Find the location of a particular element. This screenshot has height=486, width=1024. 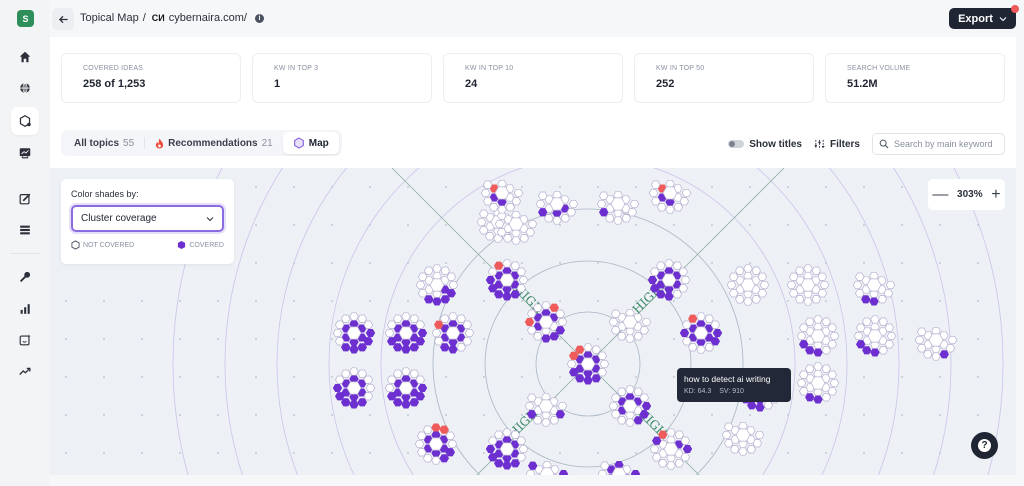

zoom-out-button: — is located at coordinates (940, 194).